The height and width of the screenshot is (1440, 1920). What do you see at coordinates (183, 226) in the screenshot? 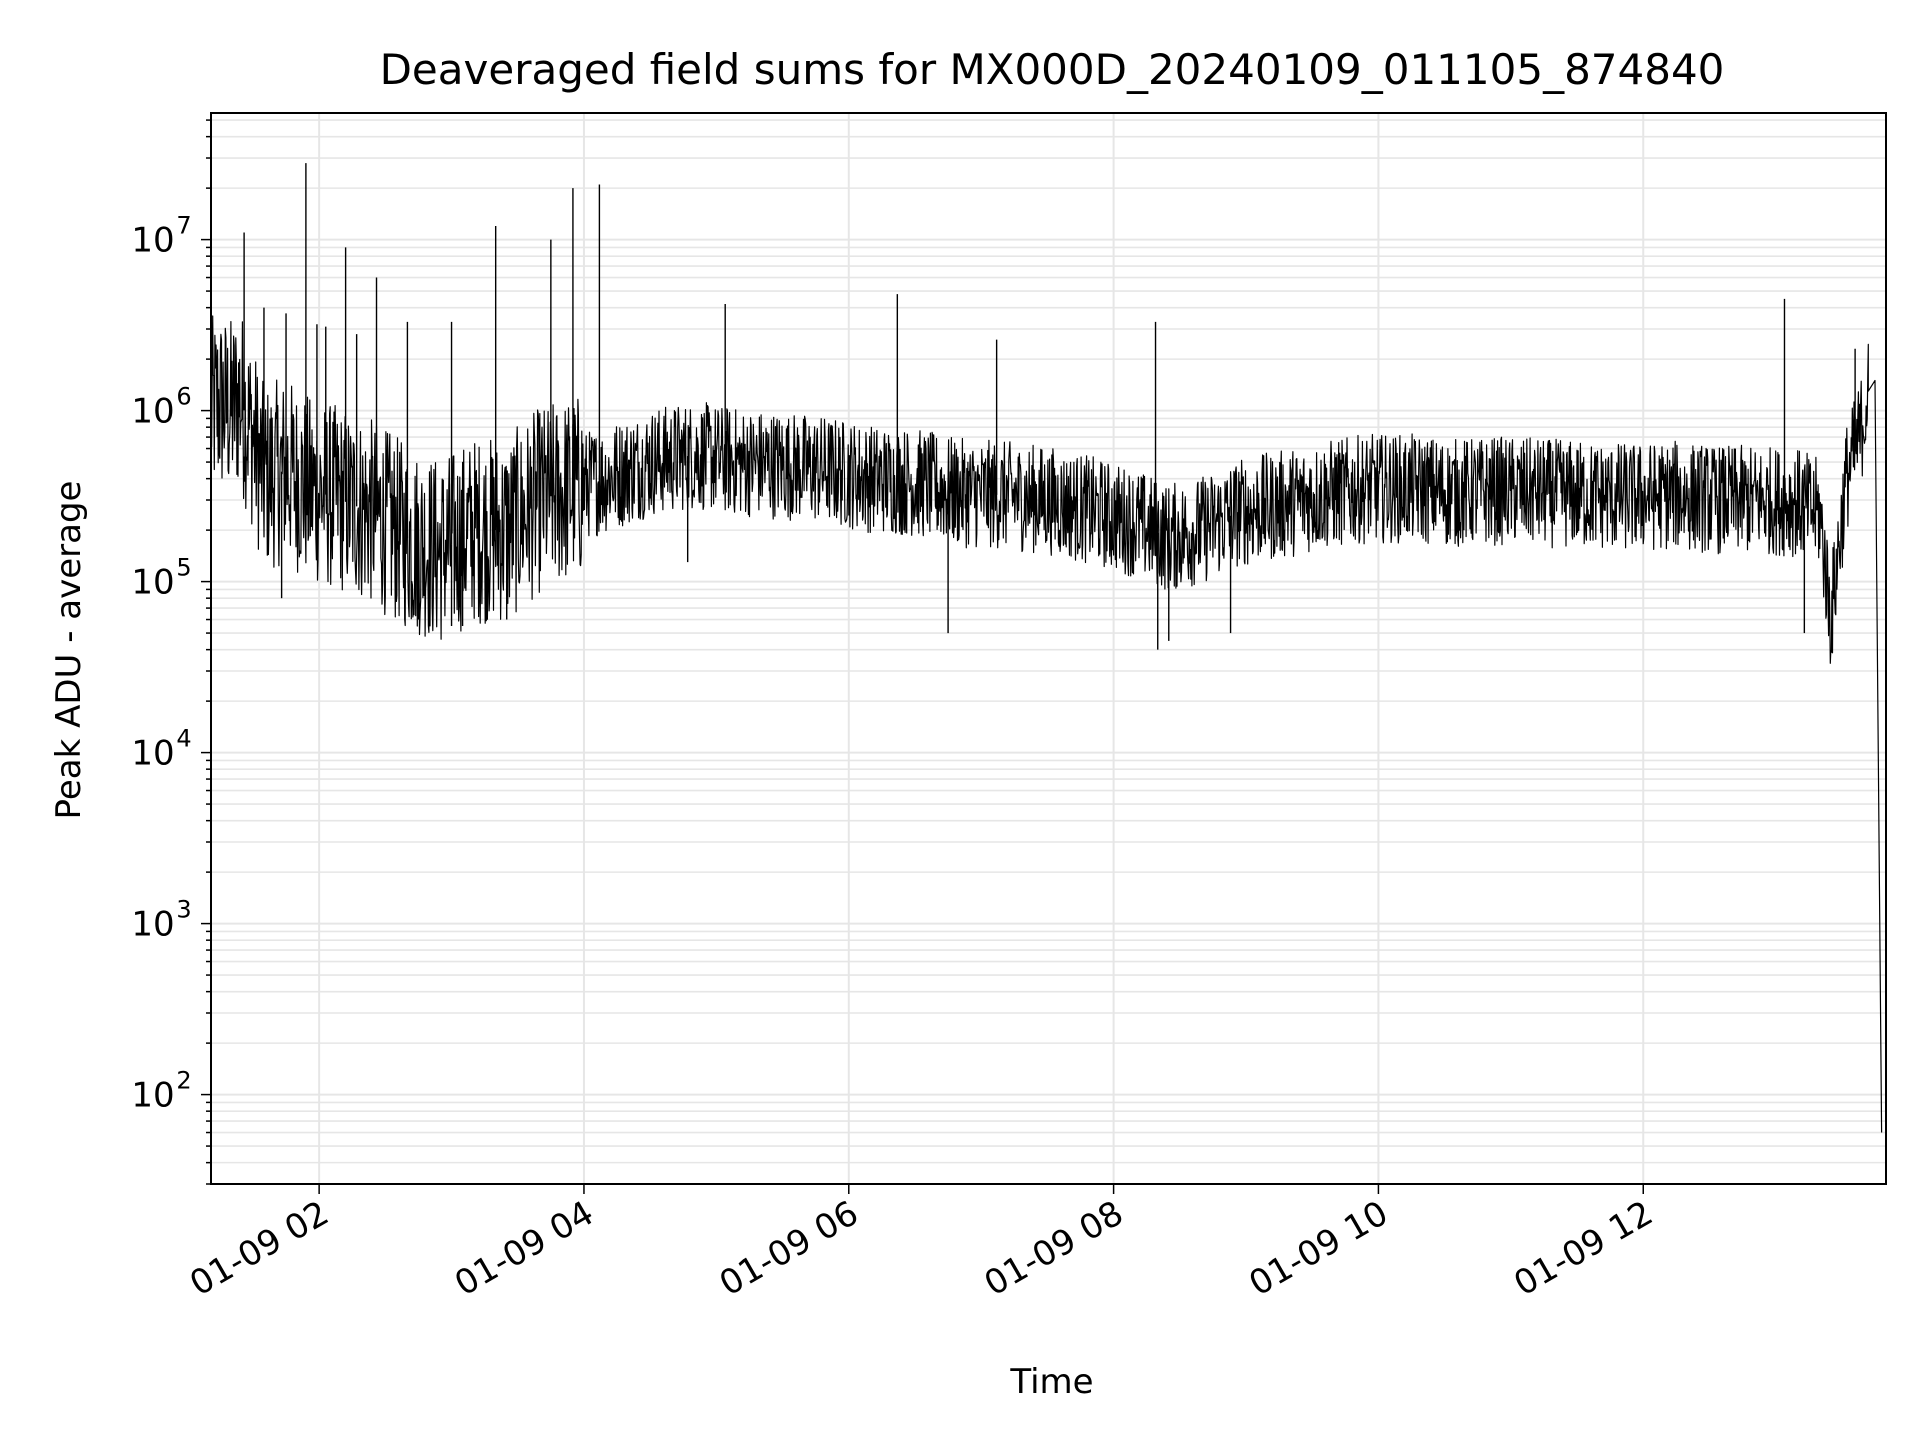
I see `y-tick-label-exponent: 7` at bounding box center [183, 226].